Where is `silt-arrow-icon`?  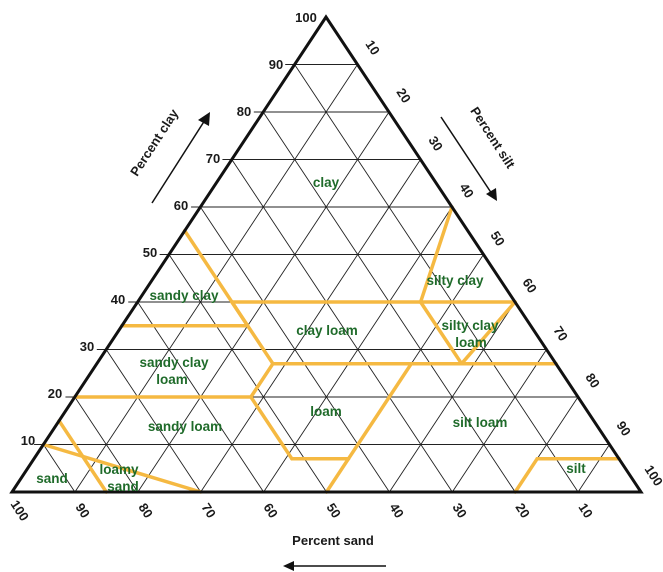 silt-arrow-icon is located at coordinates (468, 158).